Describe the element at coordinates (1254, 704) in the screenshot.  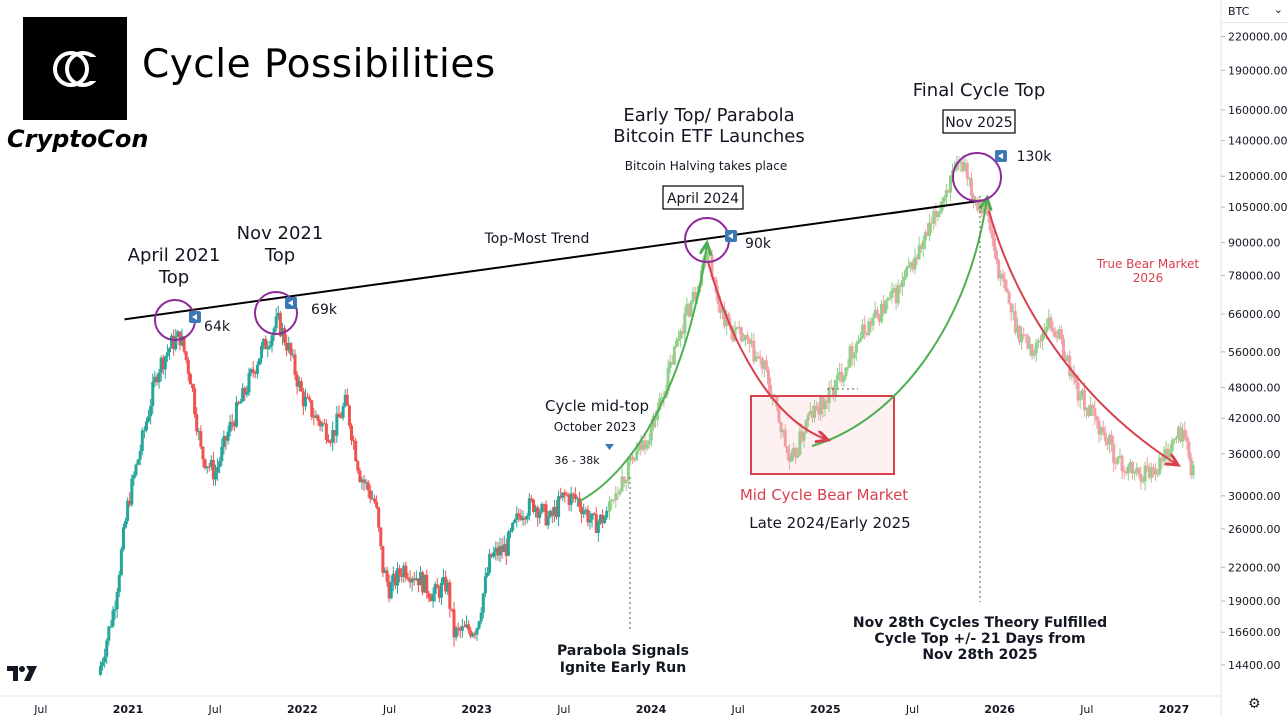
I see `settings-gear-icon: ⚙` at that location.